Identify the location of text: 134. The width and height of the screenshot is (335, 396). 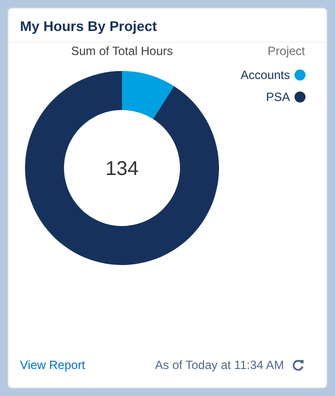
(122, 169).